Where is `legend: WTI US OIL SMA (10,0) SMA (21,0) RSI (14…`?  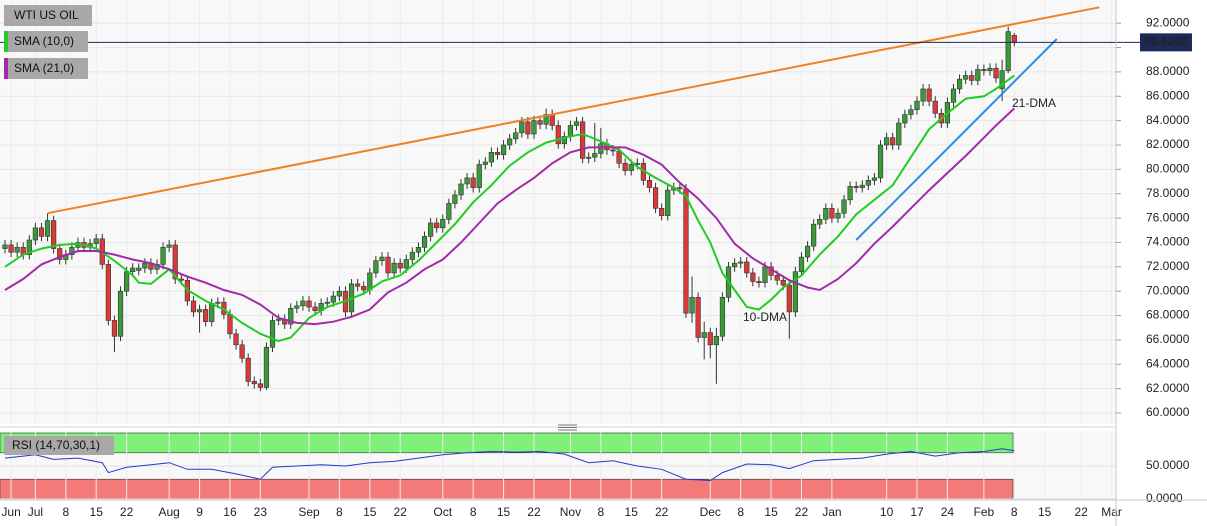
legend: WTI US OIL SMA (10,0) SMA (21,0) RSI (14… is located at coordinates (59, 230).